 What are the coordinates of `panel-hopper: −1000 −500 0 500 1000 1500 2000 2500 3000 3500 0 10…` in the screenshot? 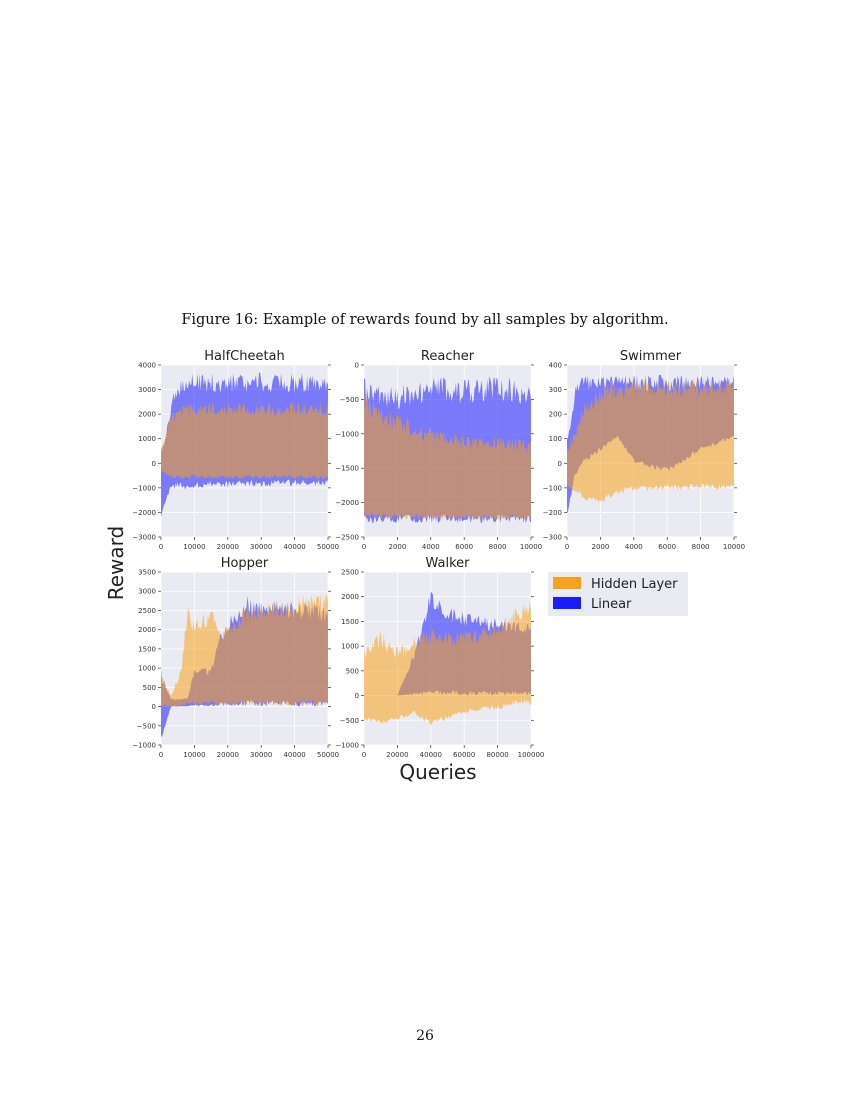 It's located at (235, 657).